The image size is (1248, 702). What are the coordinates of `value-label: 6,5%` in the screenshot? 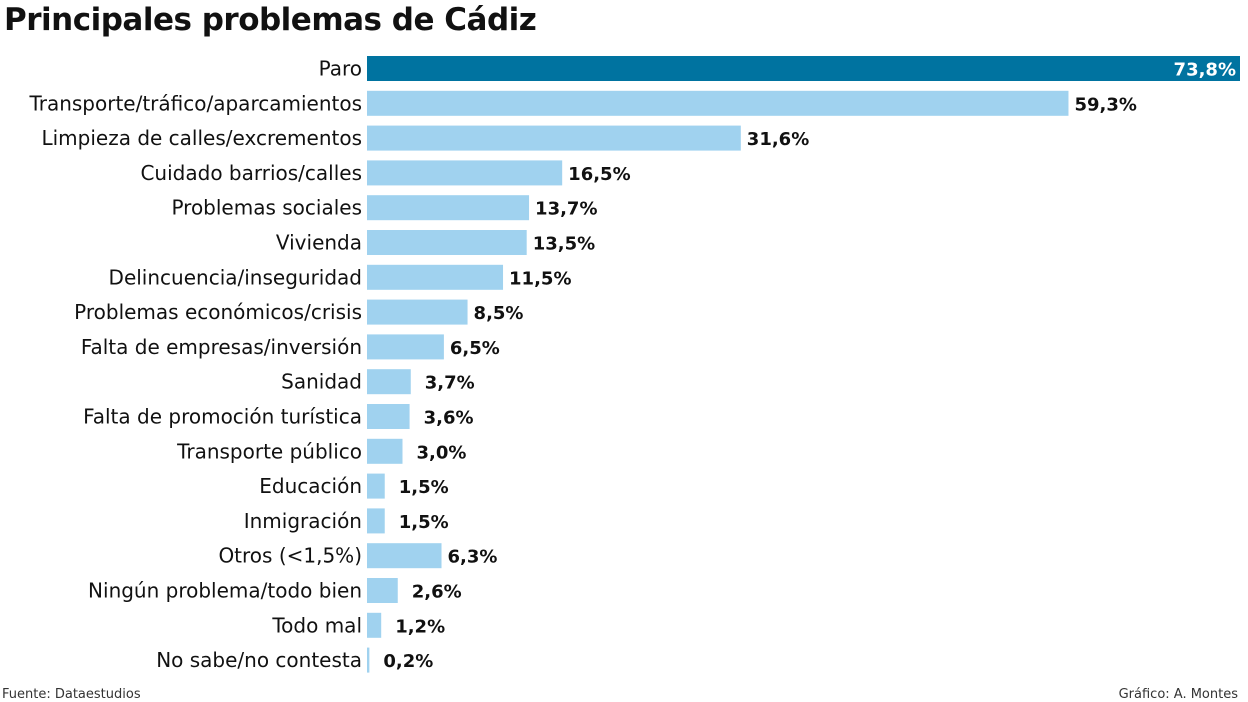 It's located at (475, 348).